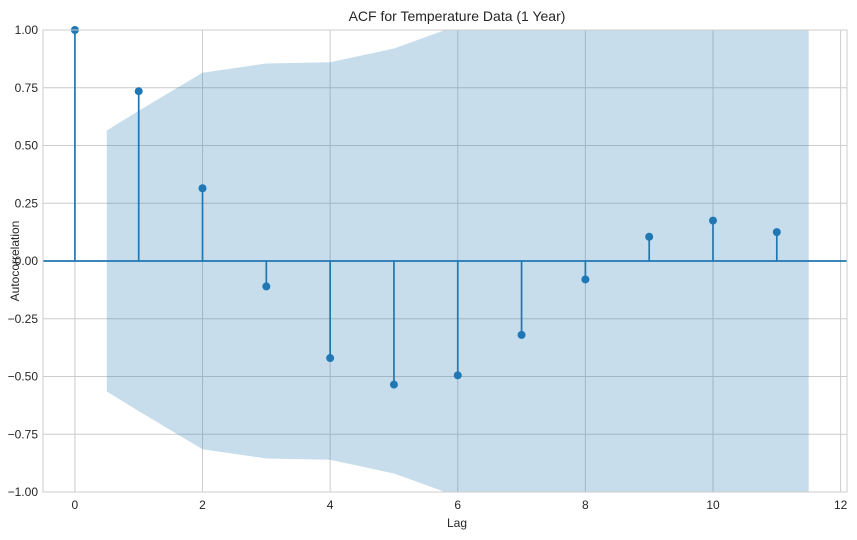 The image size is (857, 540). I want to click on x-axis-label: Lag, so click(457, 523).